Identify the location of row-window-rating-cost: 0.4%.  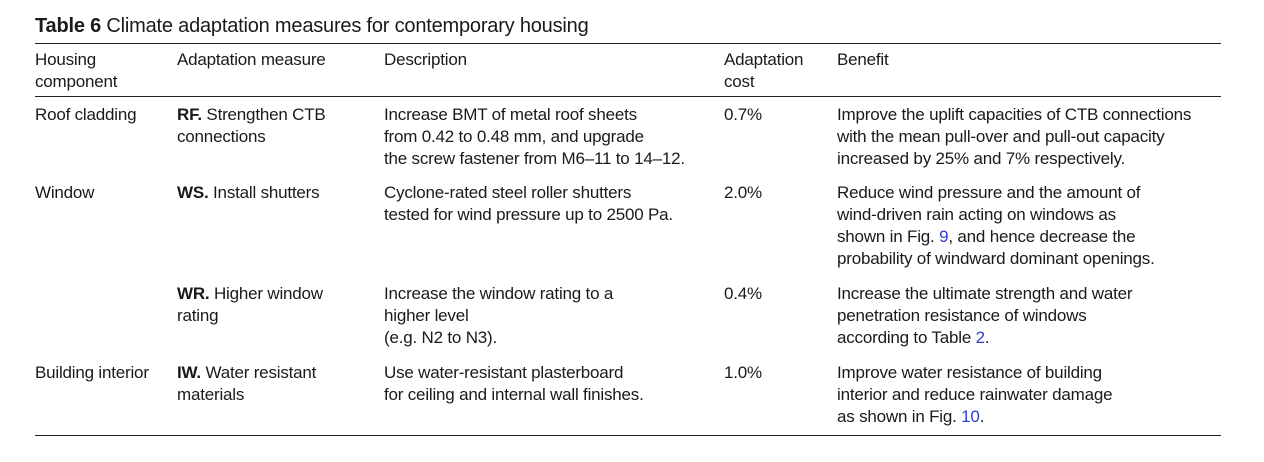
(743, 293).